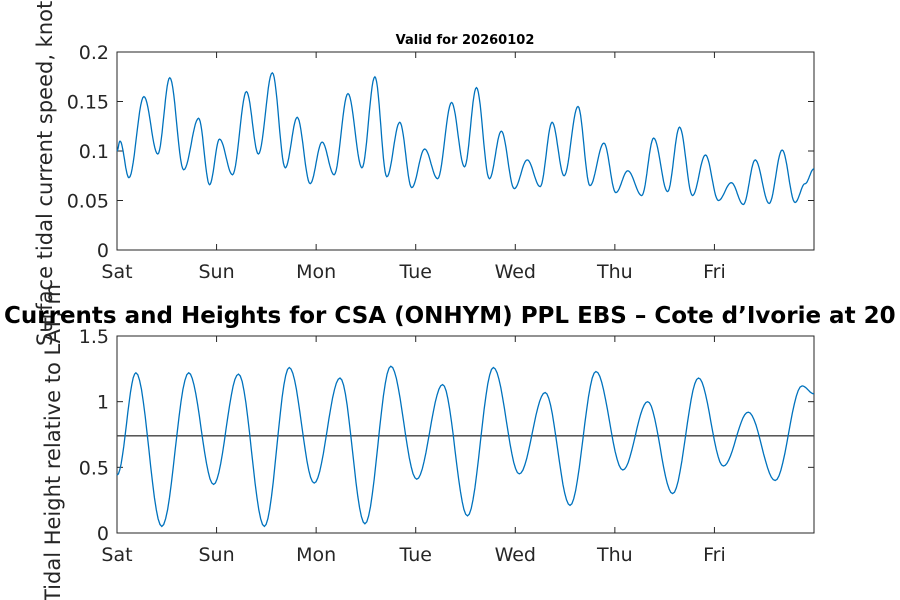  What do you see at coordinates (414, 272) in the screenshot?
I see `top-x-tick-label: Tue` at bounding box center [414, 272].